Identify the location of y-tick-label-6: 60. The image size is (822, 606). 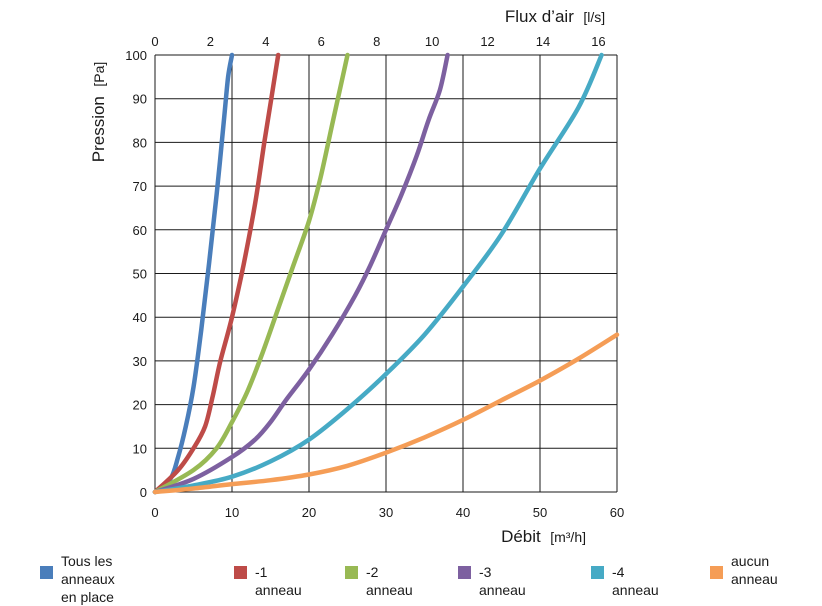
(140, 230).